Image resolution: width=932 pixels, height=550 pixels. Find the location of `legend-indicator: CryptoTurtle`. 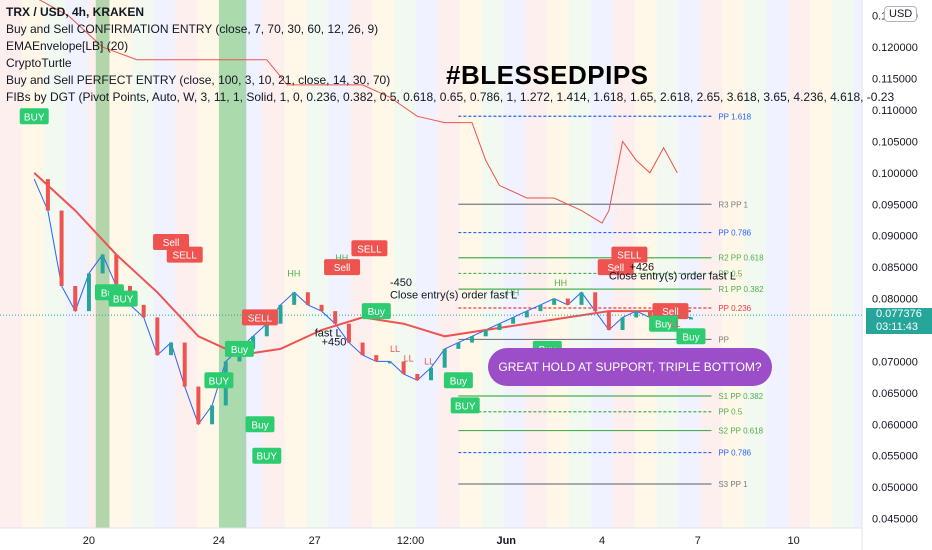

legend-indicator: CryptoTurtle is located at coordinates (39, 63).